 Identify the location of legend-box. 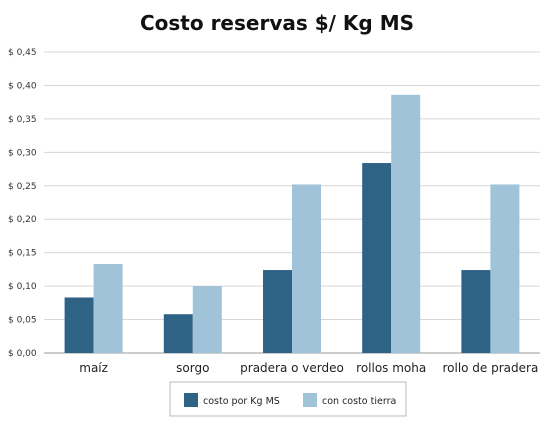
(288, 399).